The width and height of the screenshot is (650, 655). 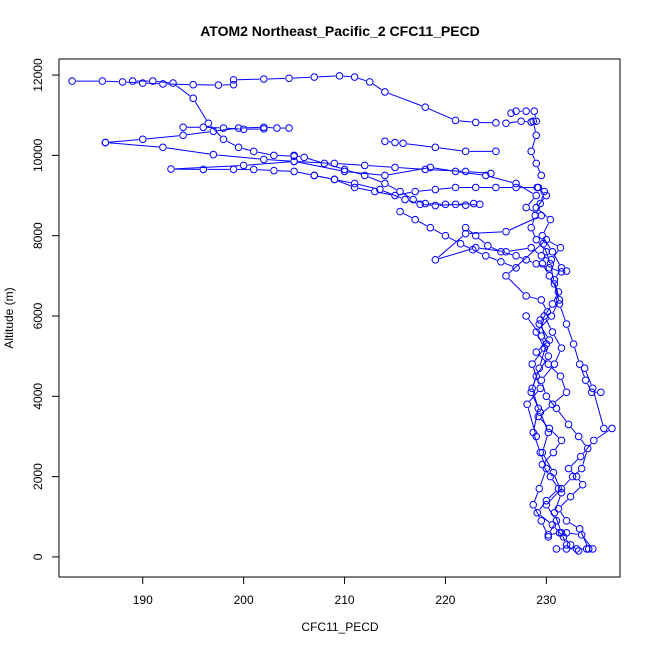 What do you see at coordinates (38, 556) in the screenshot?
I see `y-tick-label: 0` at bounding box center [38, 556].